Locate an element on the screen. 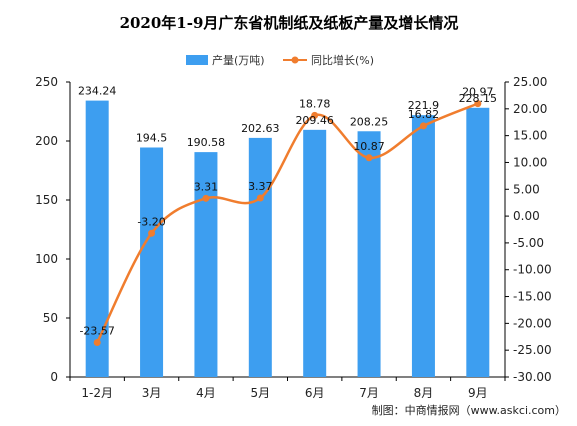 The image size is (577, 426). growth-value-label: 3.31 is located at coordinates (206, 186).